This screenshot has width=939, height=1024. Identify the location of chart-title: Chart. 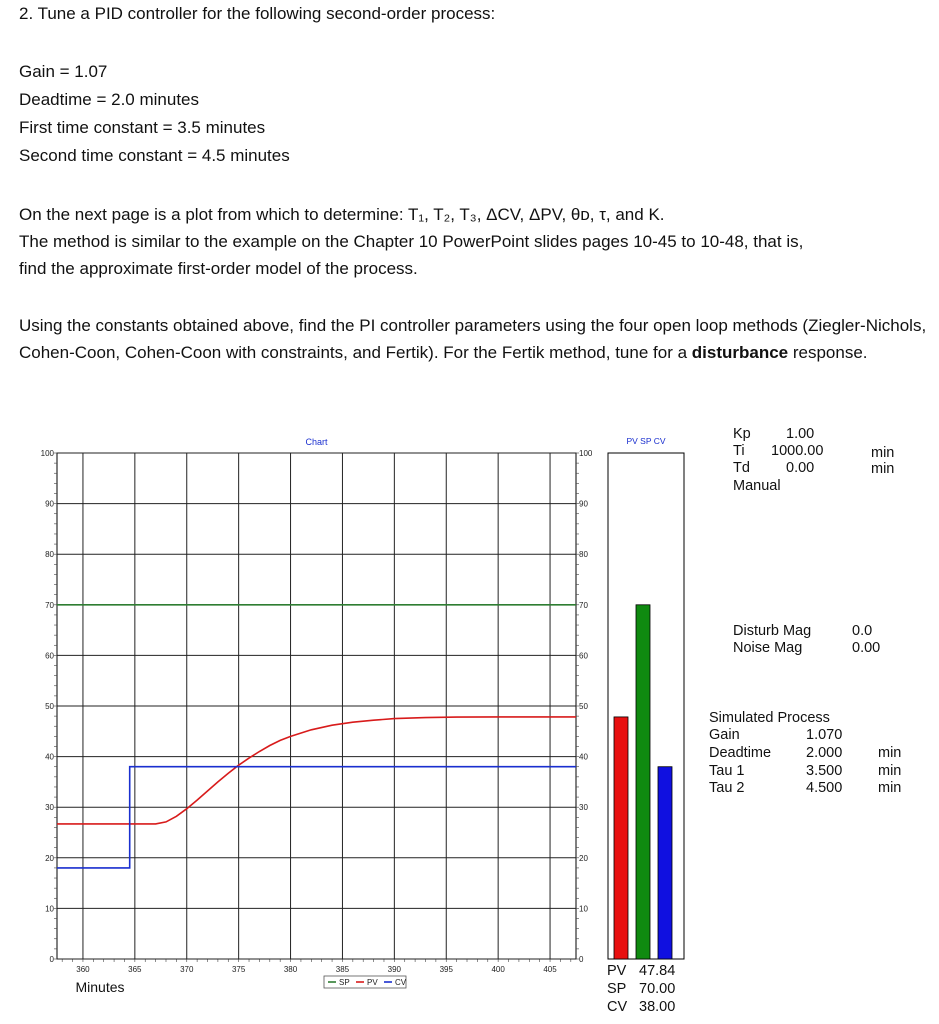
(316, 442).